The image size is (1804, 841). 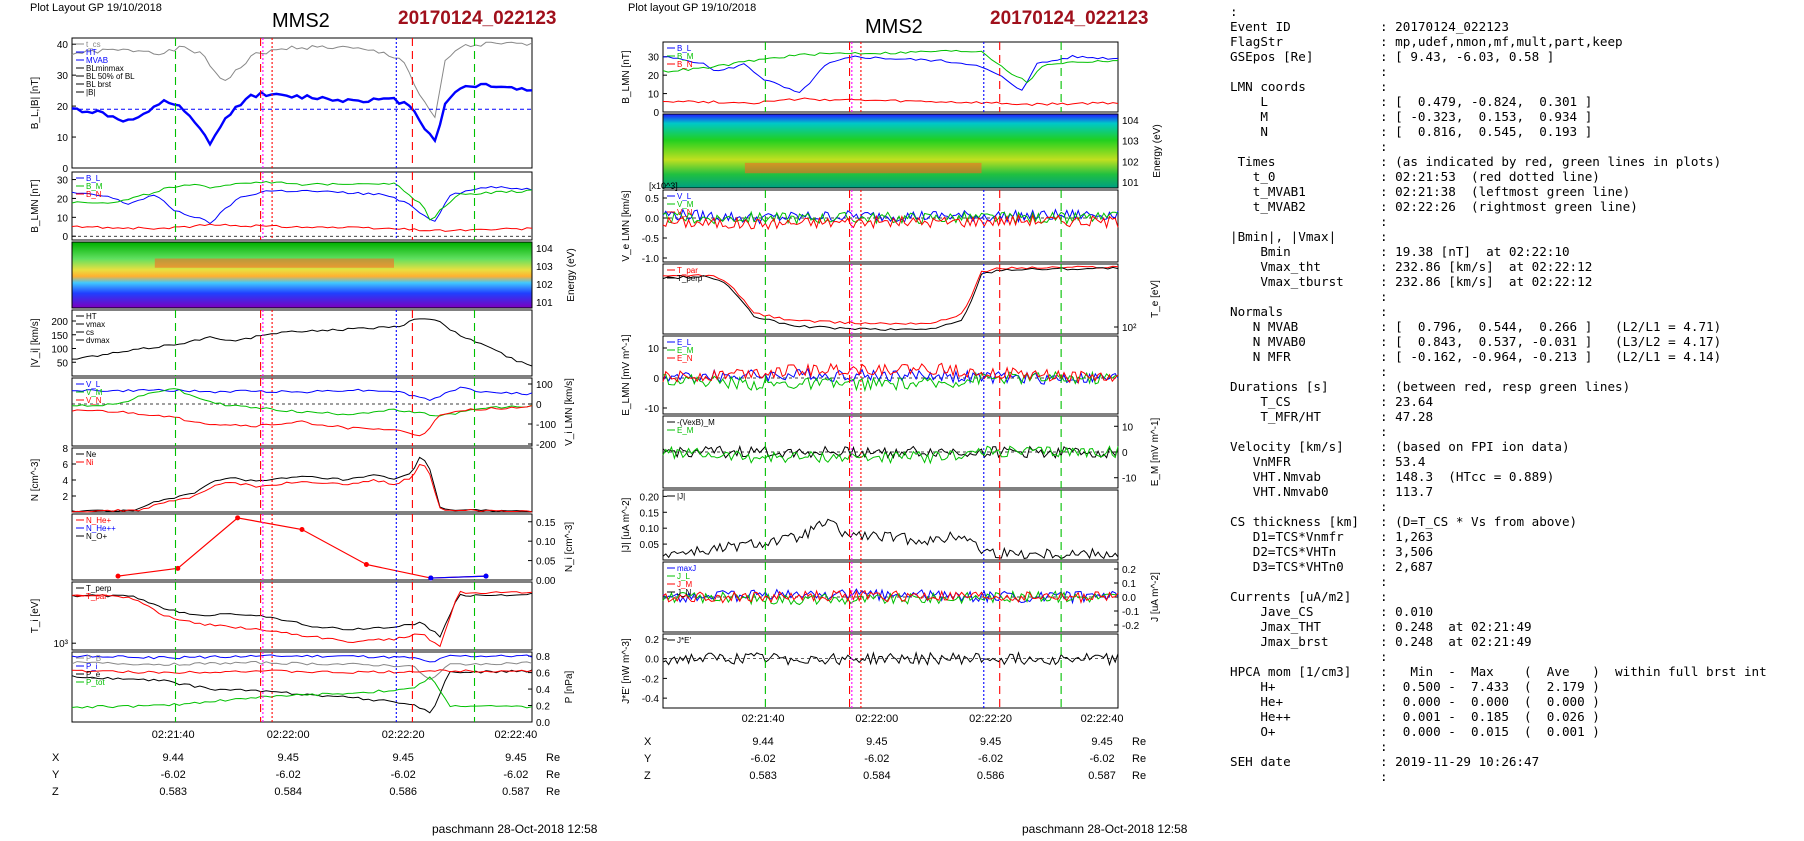 What do you see at coordinates (569, 547) in the screenshot?
I see `axis-label: N_i [cm^-3]` at bounding box center [569, 547].